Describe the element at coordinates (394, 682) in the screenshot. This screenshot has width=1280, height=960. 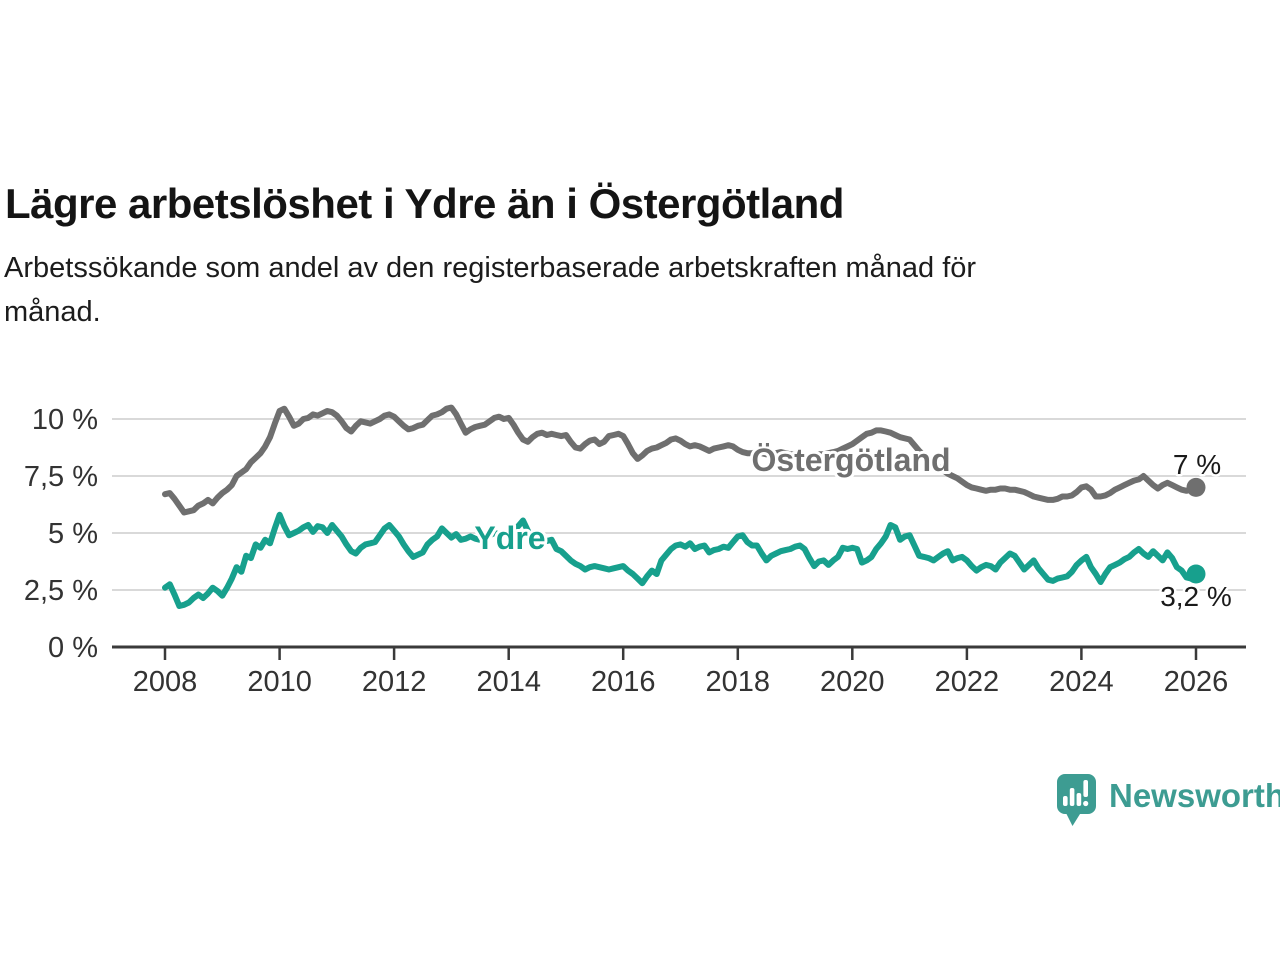
I see `x-axis-label-2012: 2012` at that location.